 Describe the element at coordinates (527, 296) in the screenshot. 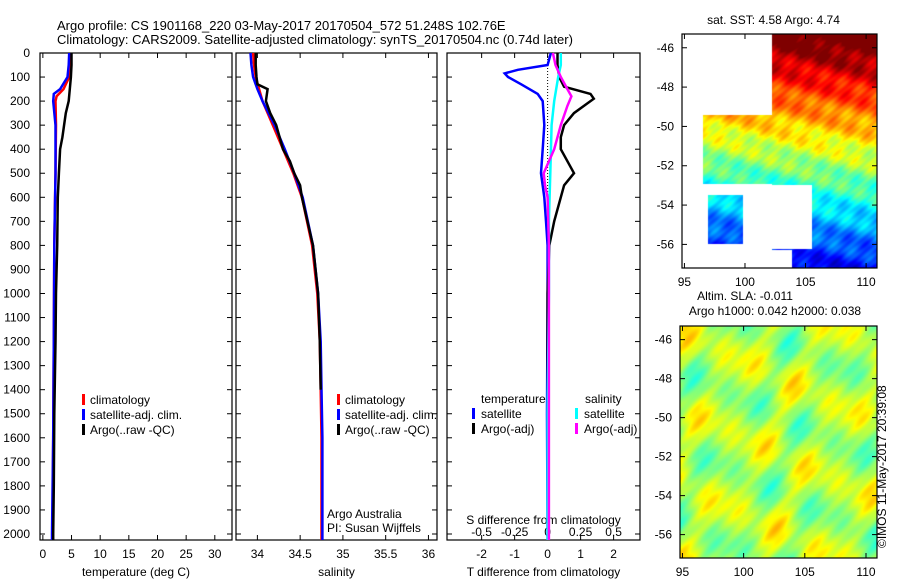

I see `series-line-t-satellite` at that location.